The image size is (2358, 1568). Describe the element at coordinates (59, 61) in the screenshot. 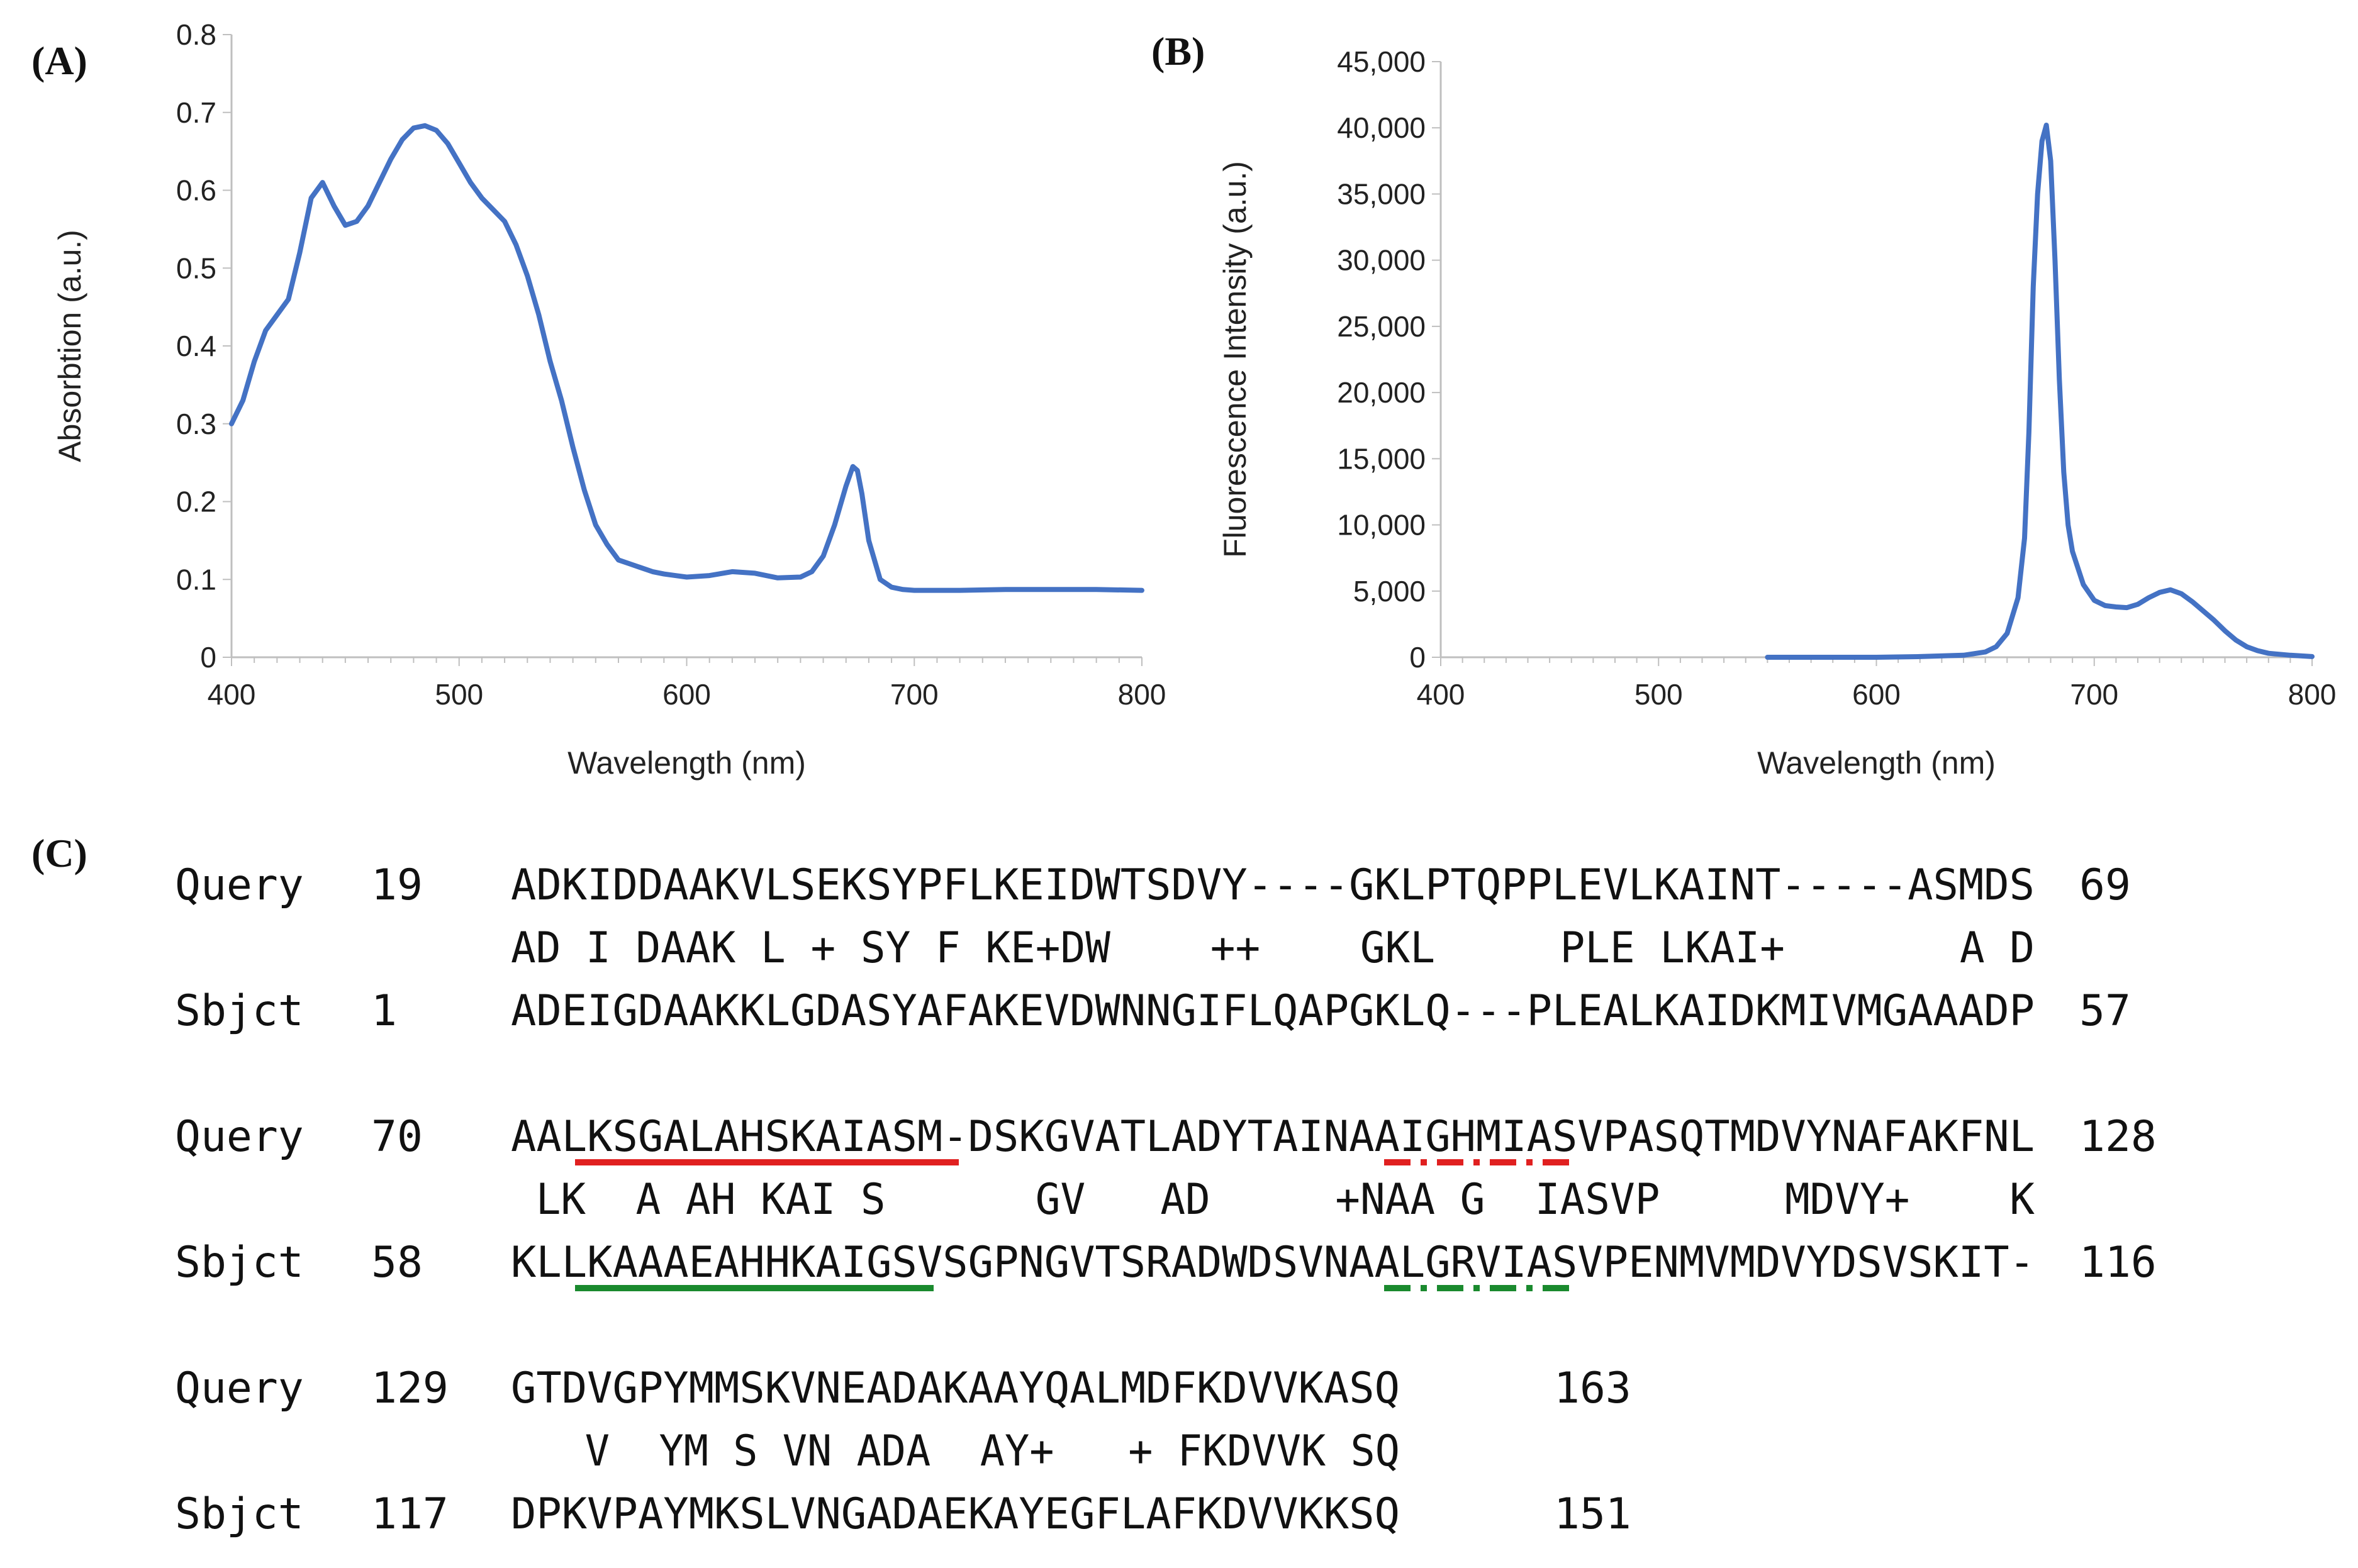

I see `panel-label-a: (A)` at that location.